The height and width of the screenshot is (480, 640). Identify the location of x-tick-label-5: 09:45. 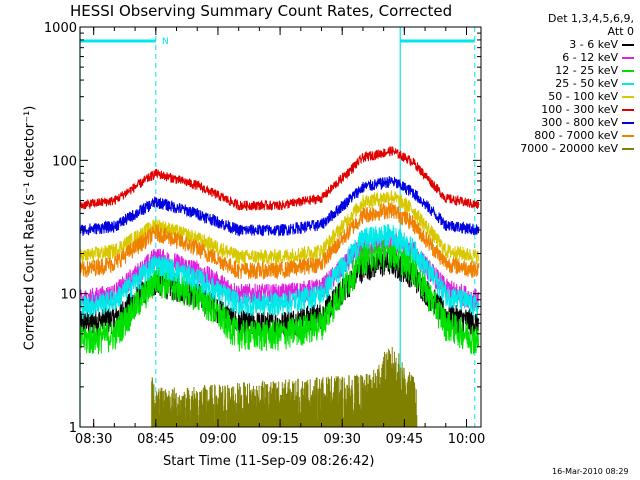
(404, 439).